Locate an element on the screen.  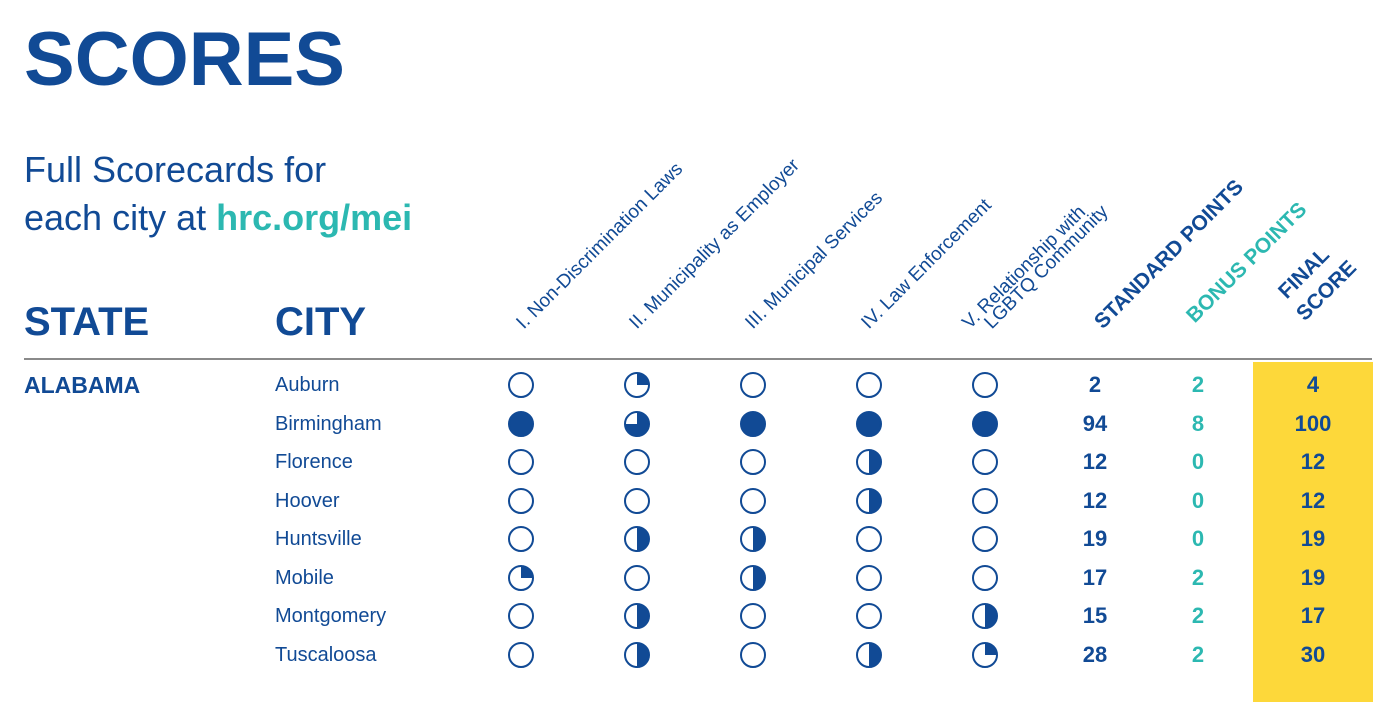
header-divider is located at coordinates (698, 359).